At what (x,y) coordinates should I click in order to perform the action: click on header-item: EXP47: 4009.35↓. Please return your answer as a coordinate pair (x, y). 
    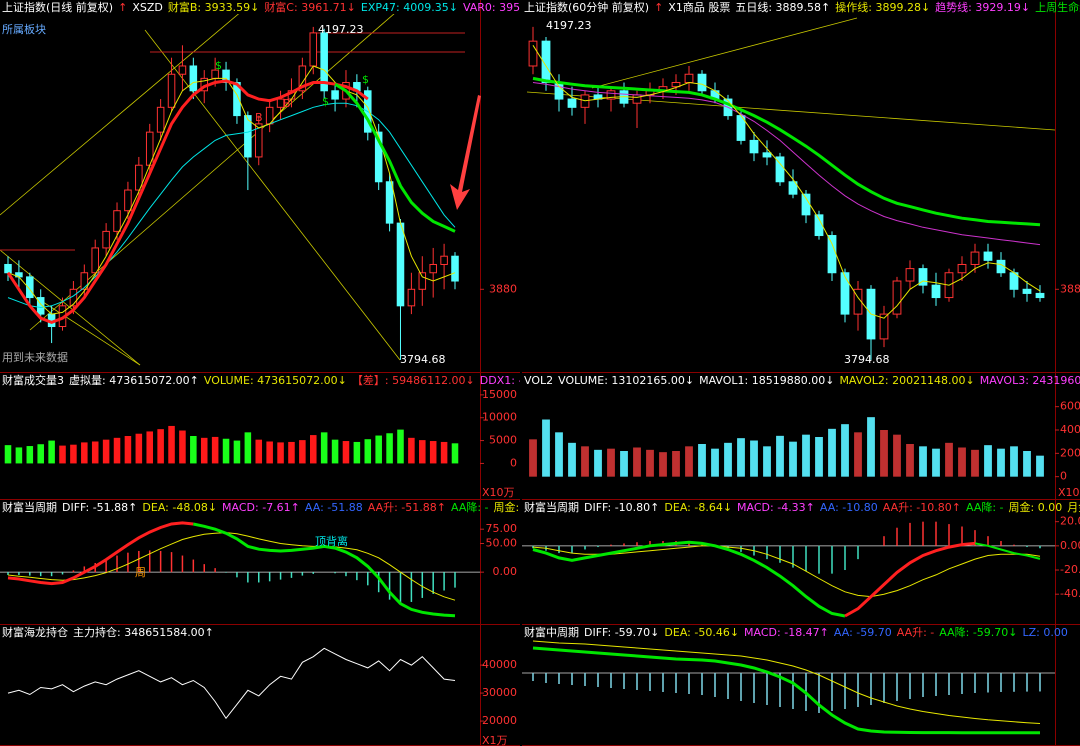
    Looking at the image, I should click on (409, 7).